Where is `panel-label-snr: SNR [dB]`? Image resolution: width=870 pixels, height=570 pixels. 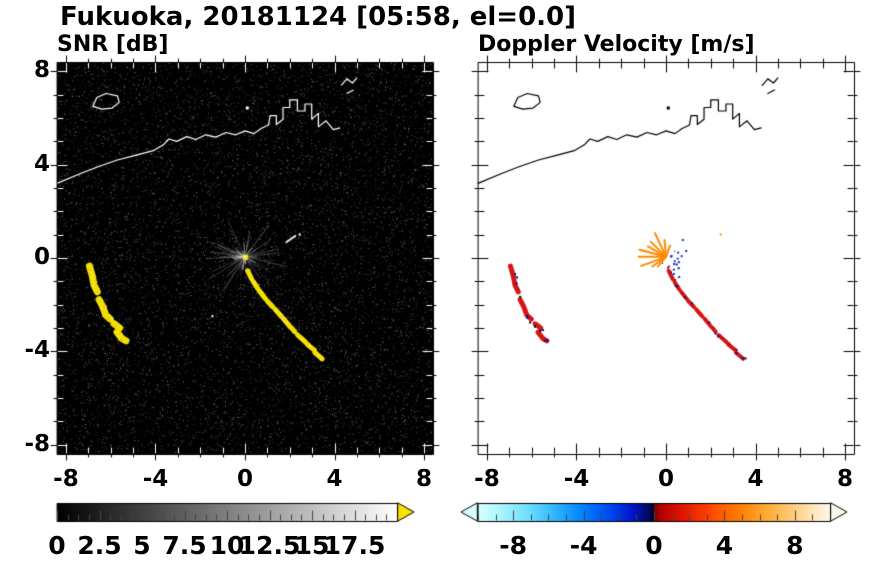 panel-label-snr: SNR [dB] is located at coordinates (113, 44).